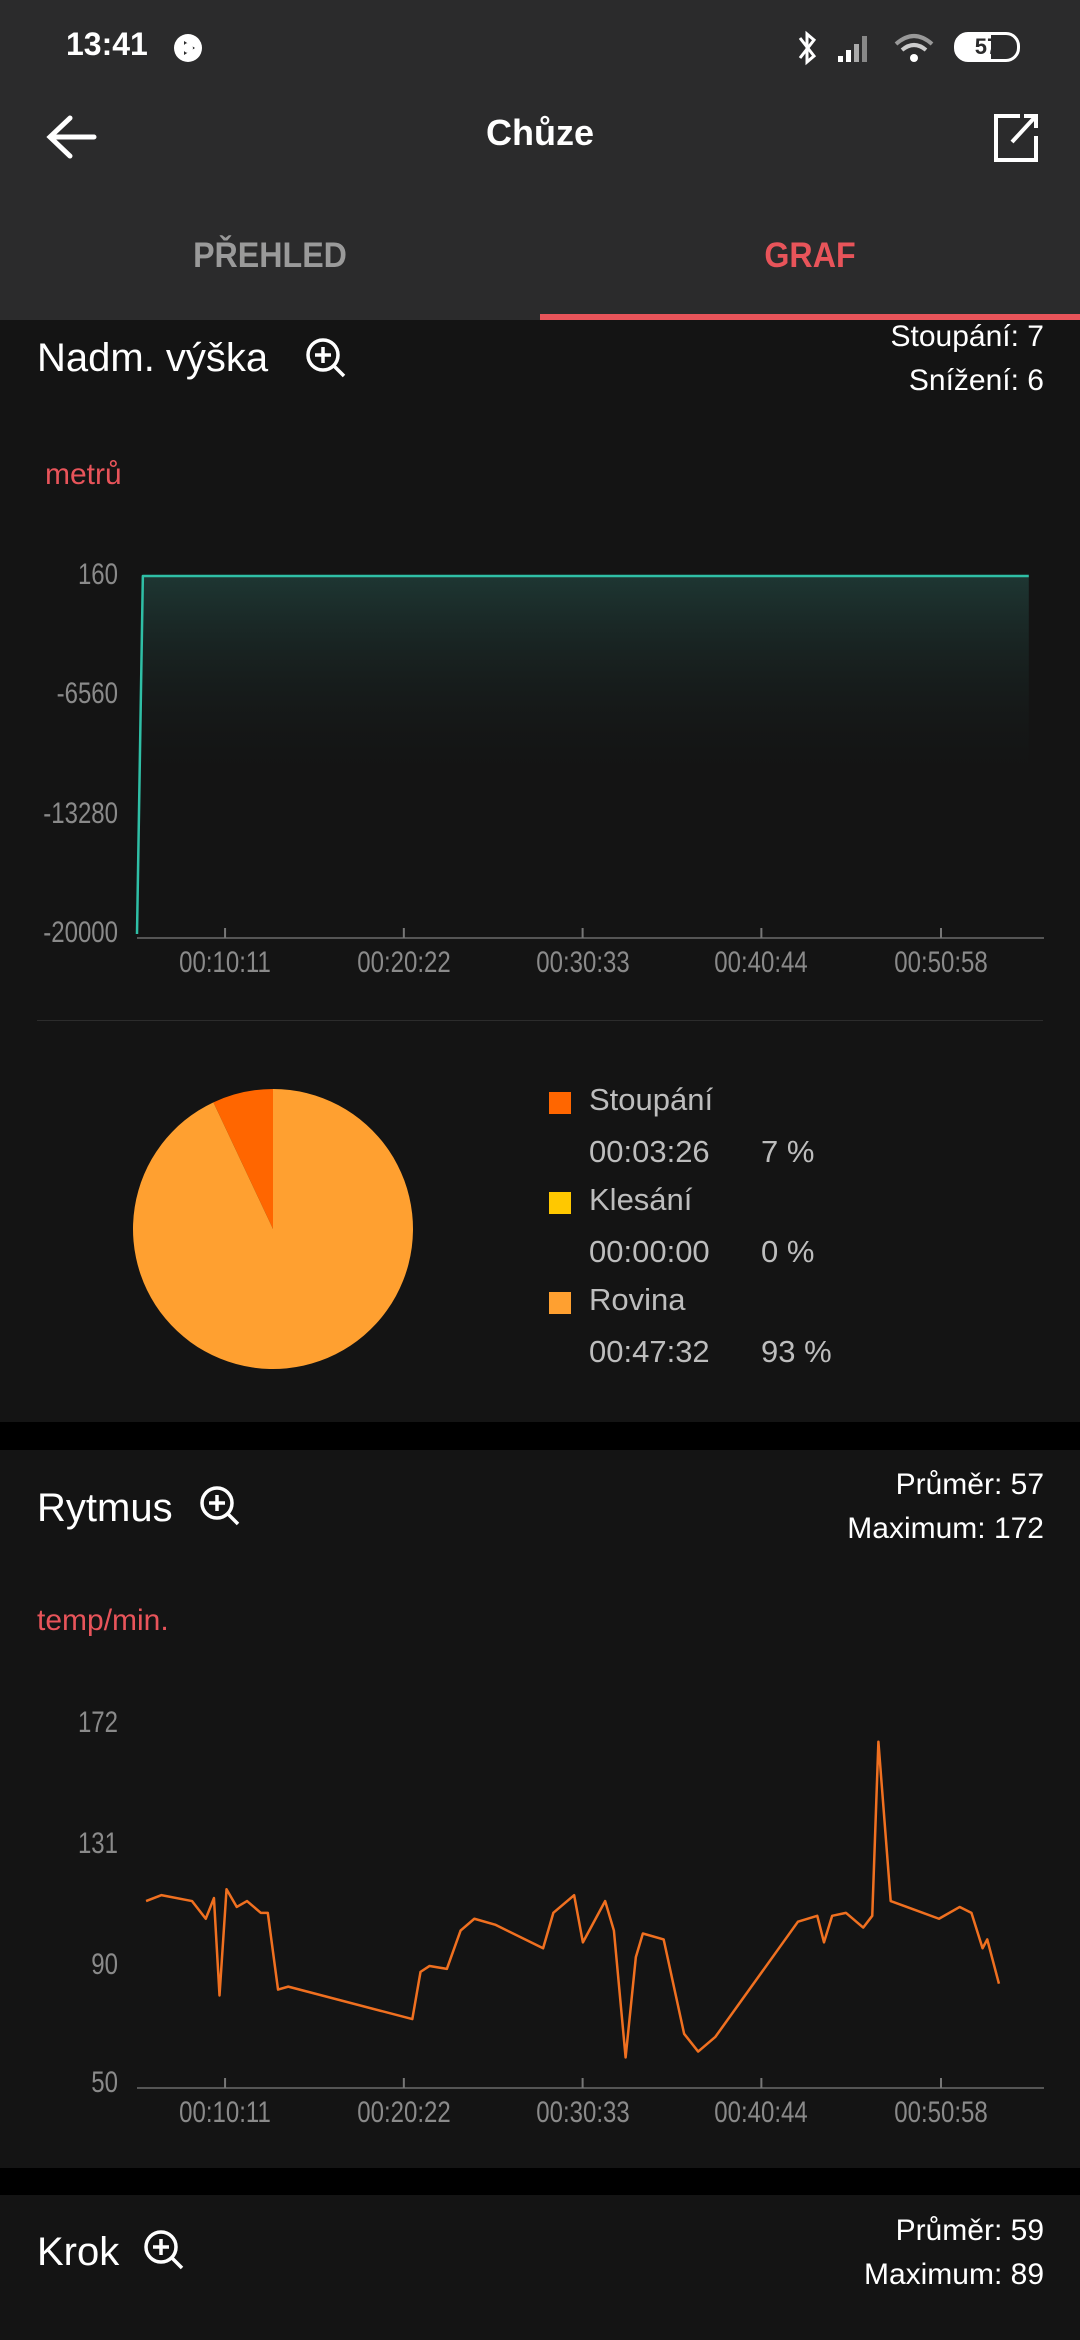 The width and height of the screenshot is (1080, 2340). I want to click on legend-time: 00:47:32, so click(649, 1351).